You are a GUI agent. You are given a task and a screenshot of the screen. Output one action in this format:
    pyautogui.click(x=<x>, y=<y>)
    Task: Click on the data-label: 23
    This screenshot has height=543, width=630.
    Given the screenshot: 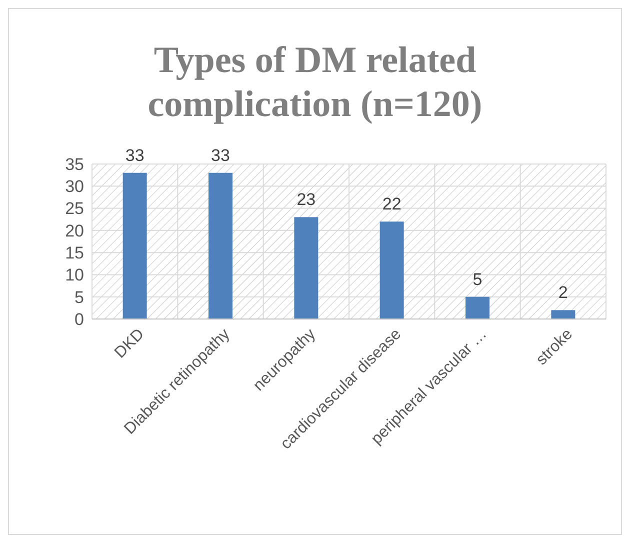 What is the action you would take?
    pyautogui.click(x=306, y=200)
    